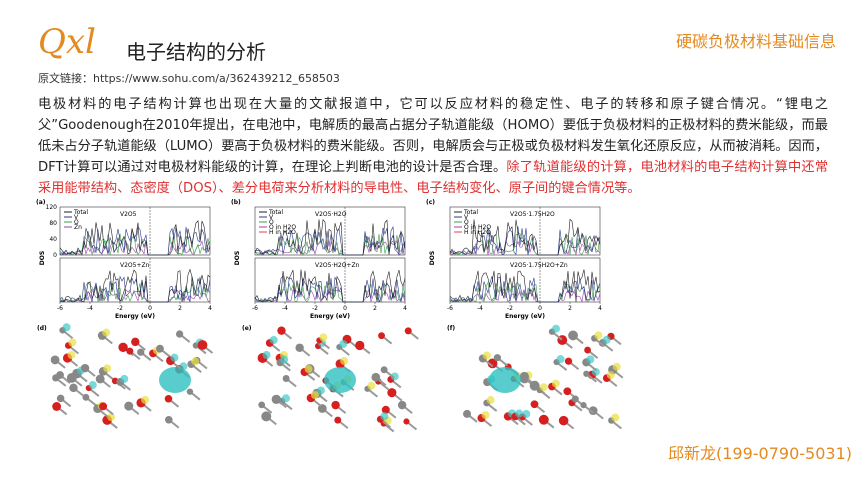  Describe the element at coordinates (196, 52) in the screenshot. I see `slide-title: 电子结构的分析` at that location.